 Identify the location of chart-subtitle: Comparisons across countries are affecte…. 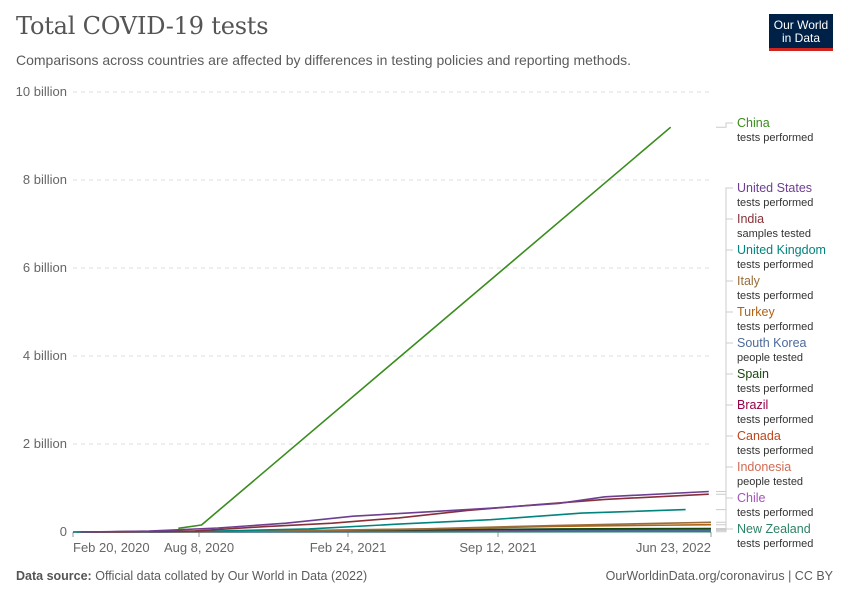
(324, 60).